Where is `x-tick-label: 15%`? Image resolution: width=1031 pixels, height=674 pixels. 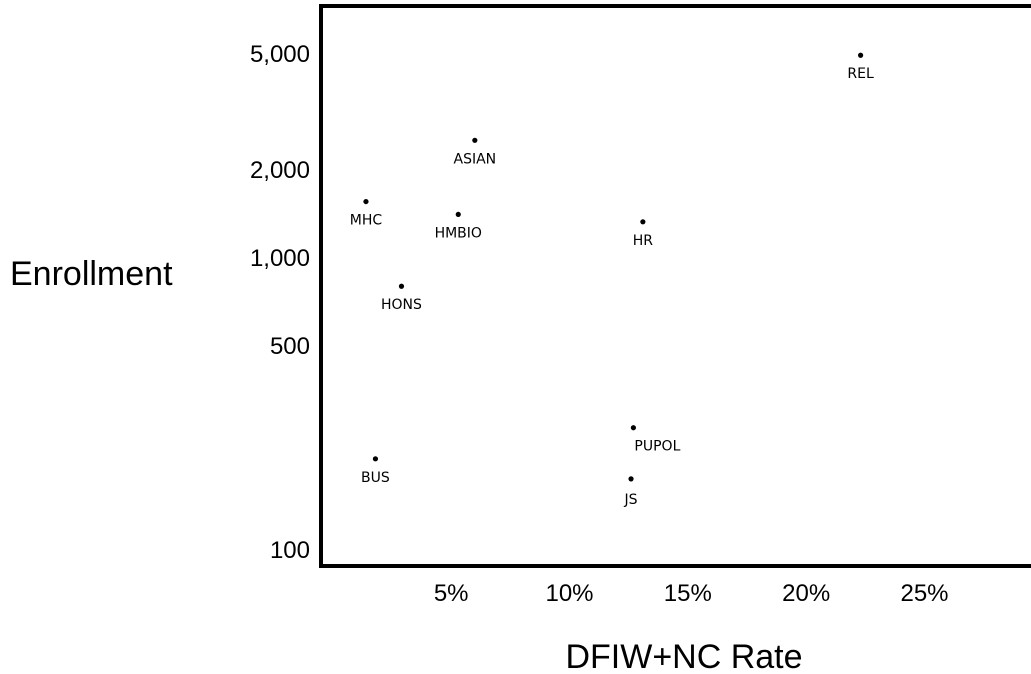
x-tick-label: 15% is located at coordinates (688, 593).